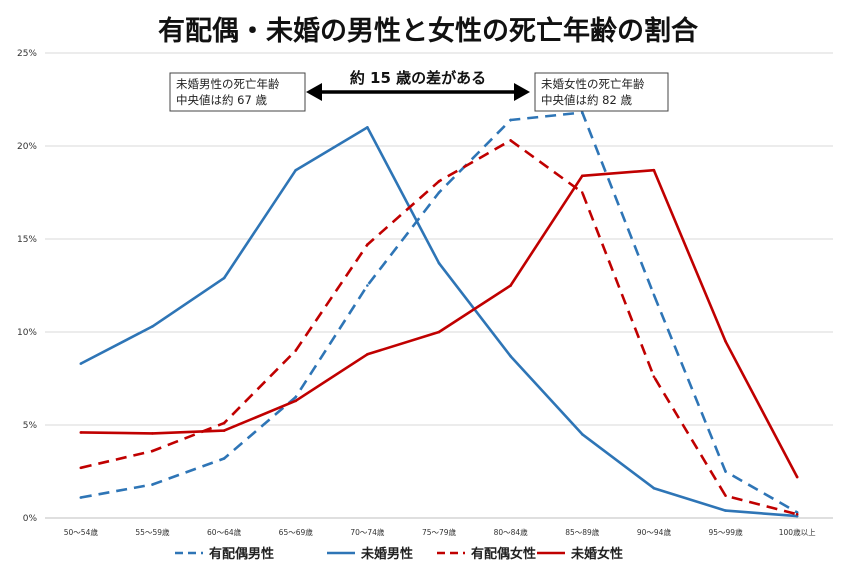 This screenshot has width=846, height=575. Describe the element at coordinates (601, 92) in the screenshot. I see `right-annotation-box` at that location.